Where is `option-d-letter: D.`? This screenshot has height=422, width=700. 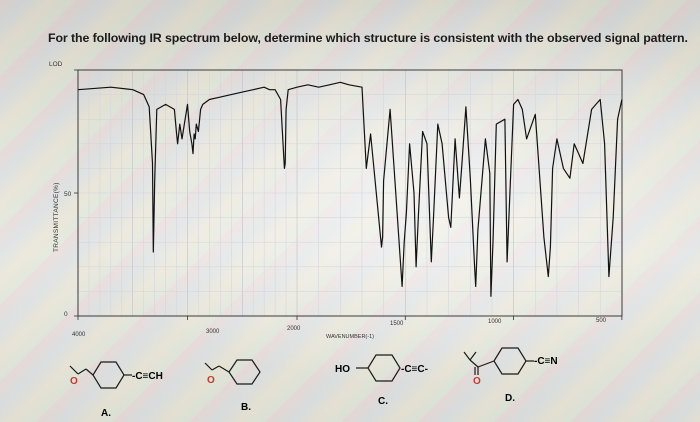 option-d-letter: D. is located at coordinates (510, 398).